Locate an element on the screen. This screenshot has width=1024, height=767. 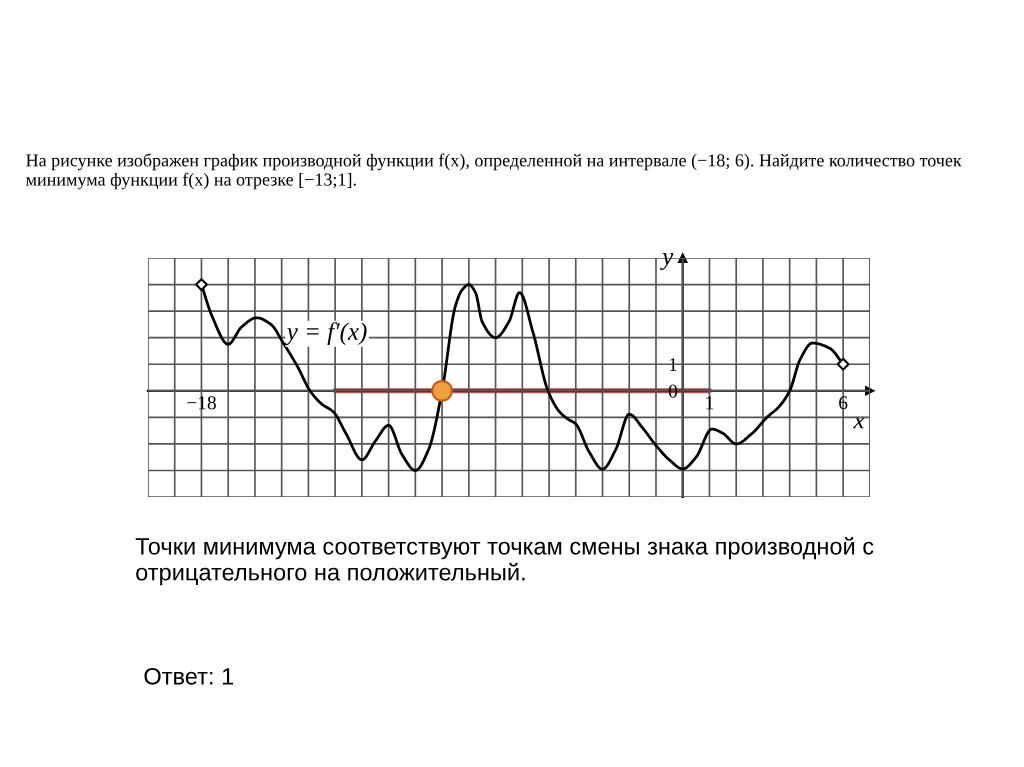
text: Ответ: 1 is located at coordinates (189, 676).